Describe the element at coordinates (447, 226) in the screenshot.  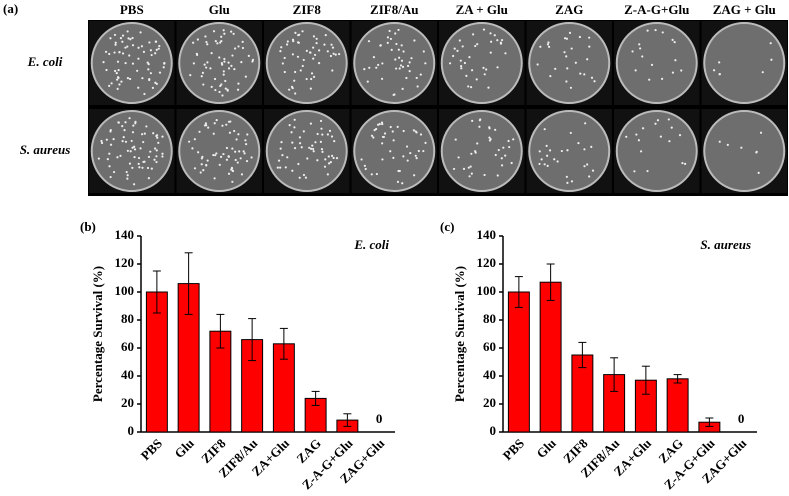
I see `panel-label: (c)` at that location.